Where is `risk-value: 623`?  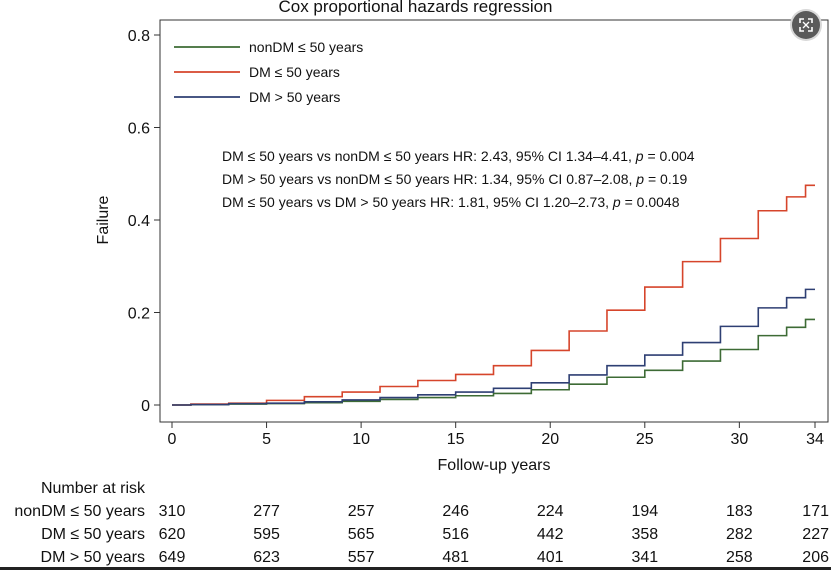
risk-value: 623 is located at coordinates (266, 557).